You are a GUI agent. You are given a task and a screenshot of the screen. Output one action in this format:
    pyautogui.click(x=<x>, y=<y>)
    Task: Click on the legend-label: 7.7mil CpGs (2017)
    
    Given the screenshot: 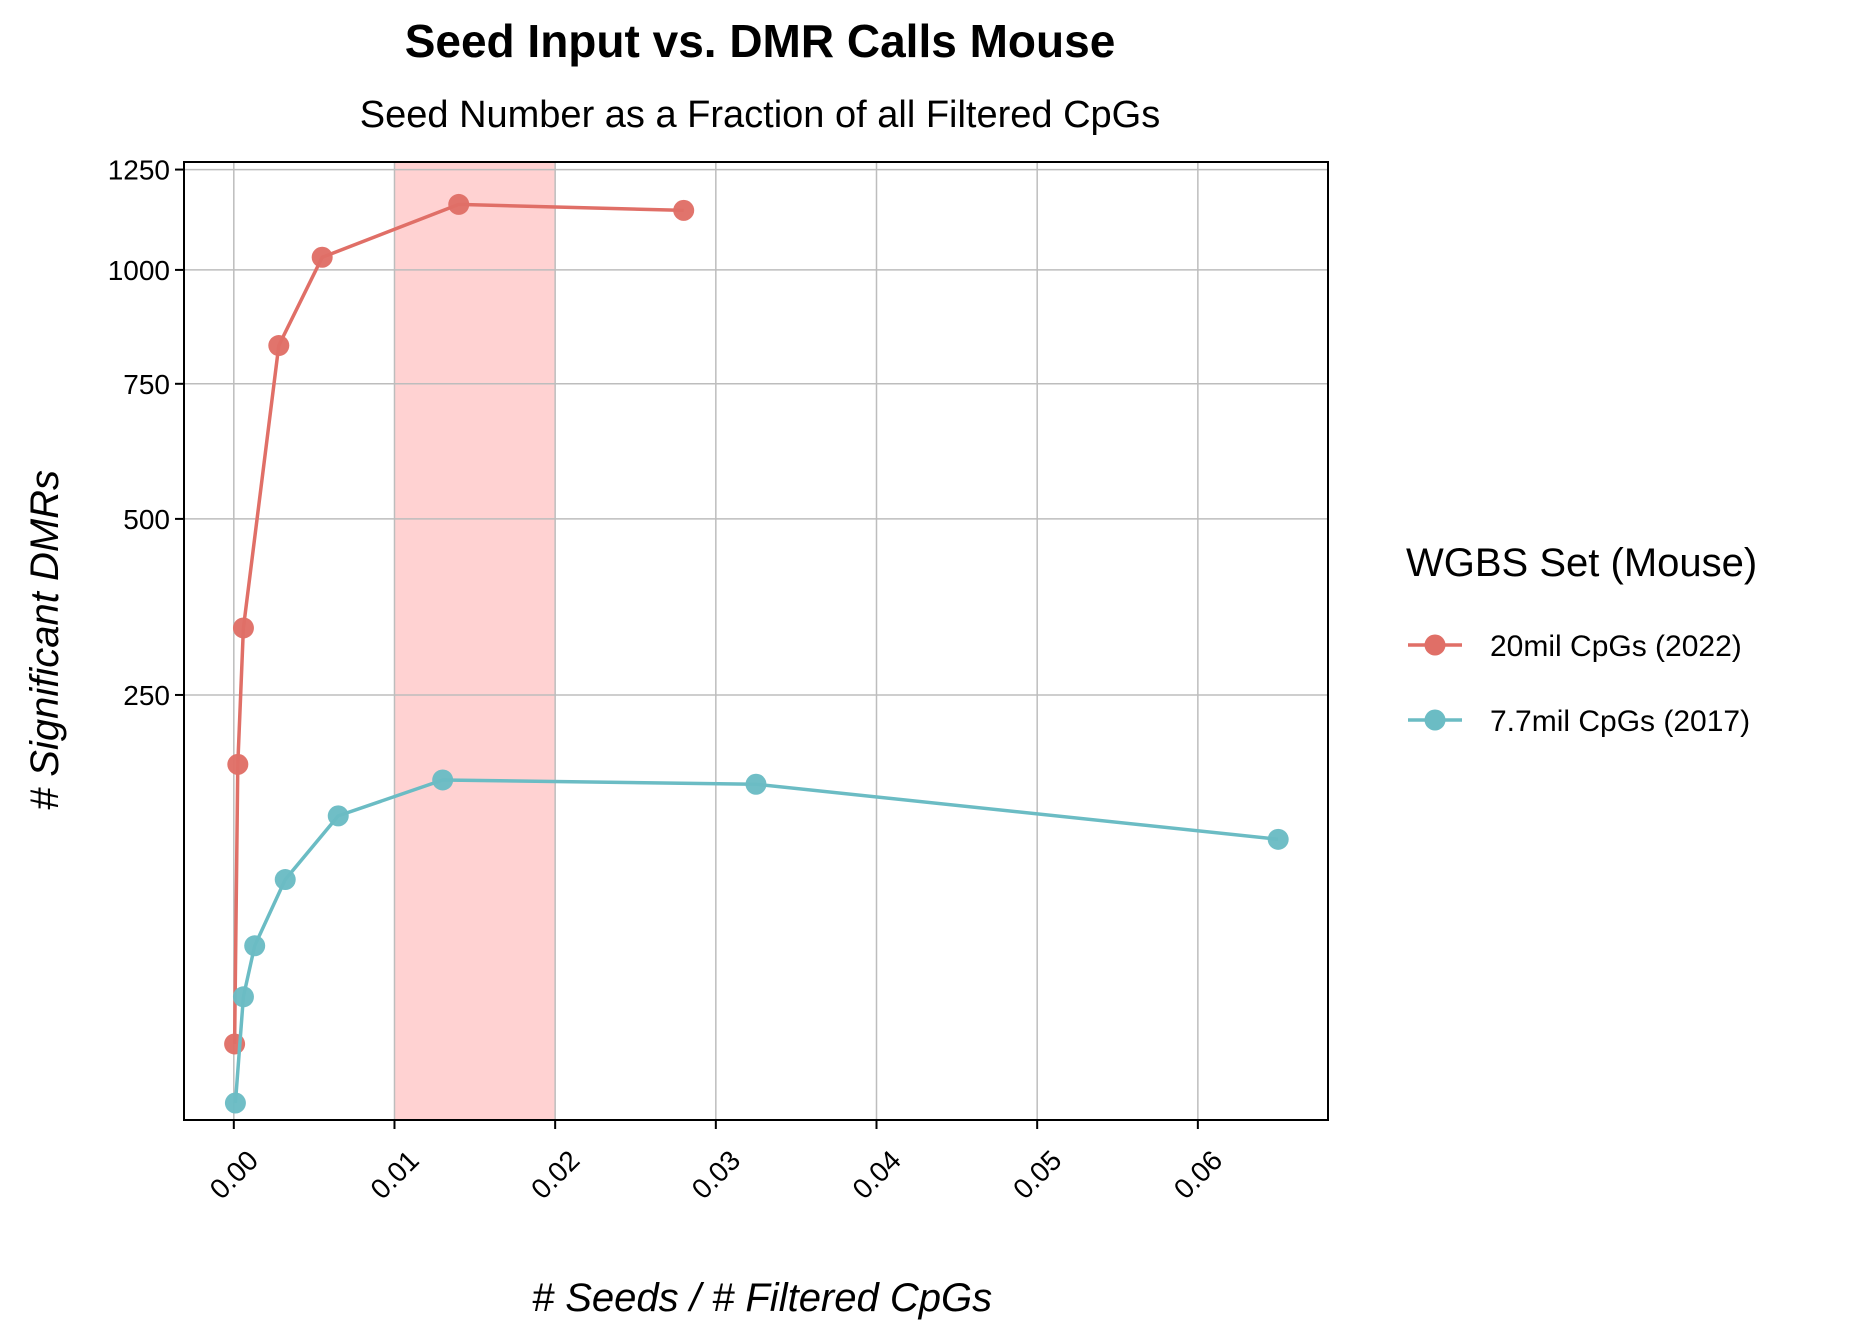 What is the action you would take?
    pyautogui.click(x=1620, y=721)
    